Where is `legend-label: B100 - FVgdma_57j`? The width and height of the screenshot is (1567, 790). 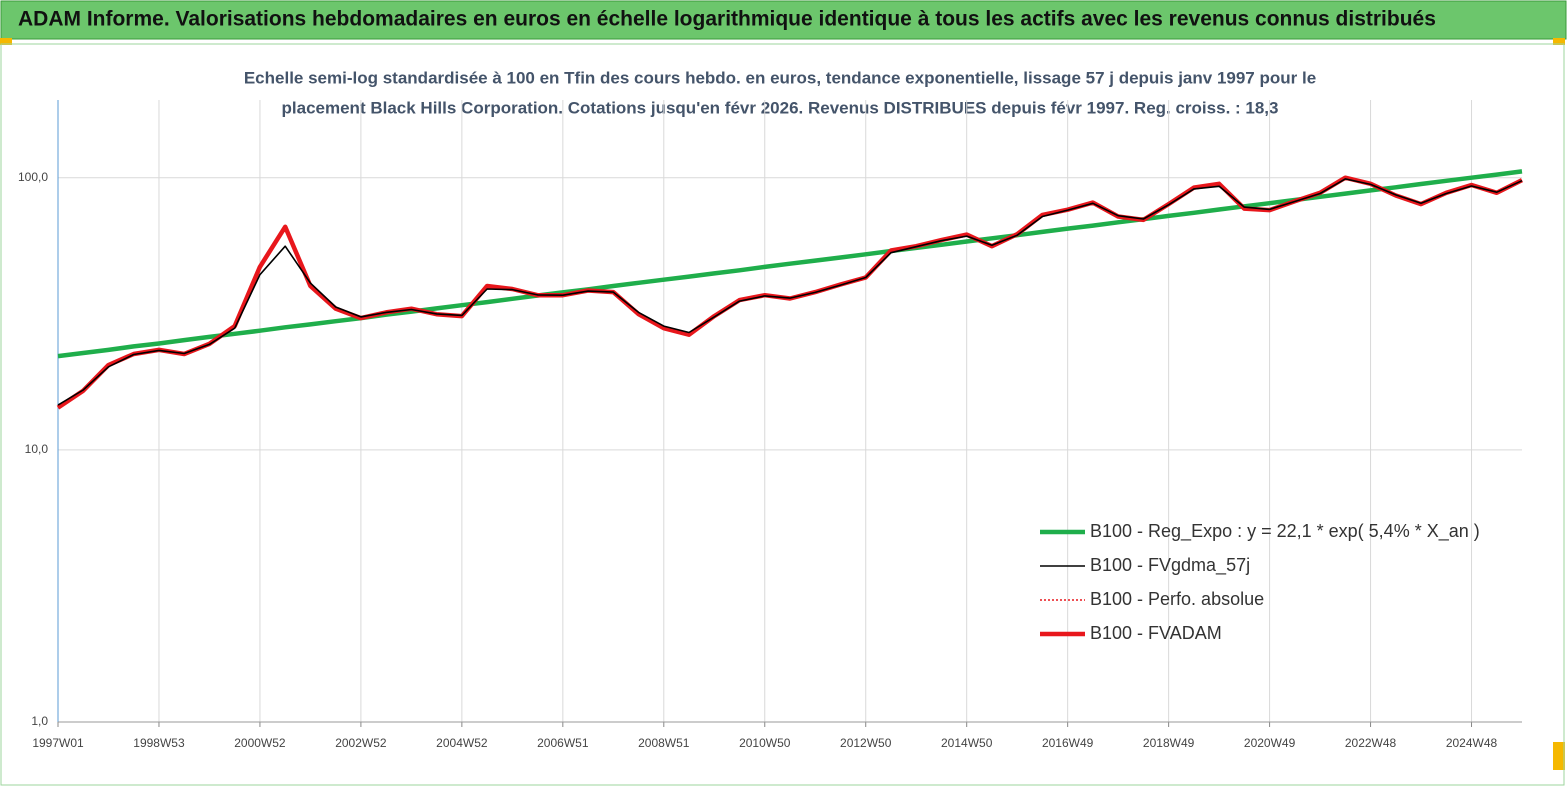 legend-label: B100 - FVgdma_57j is located at coordinates (1170, 565).